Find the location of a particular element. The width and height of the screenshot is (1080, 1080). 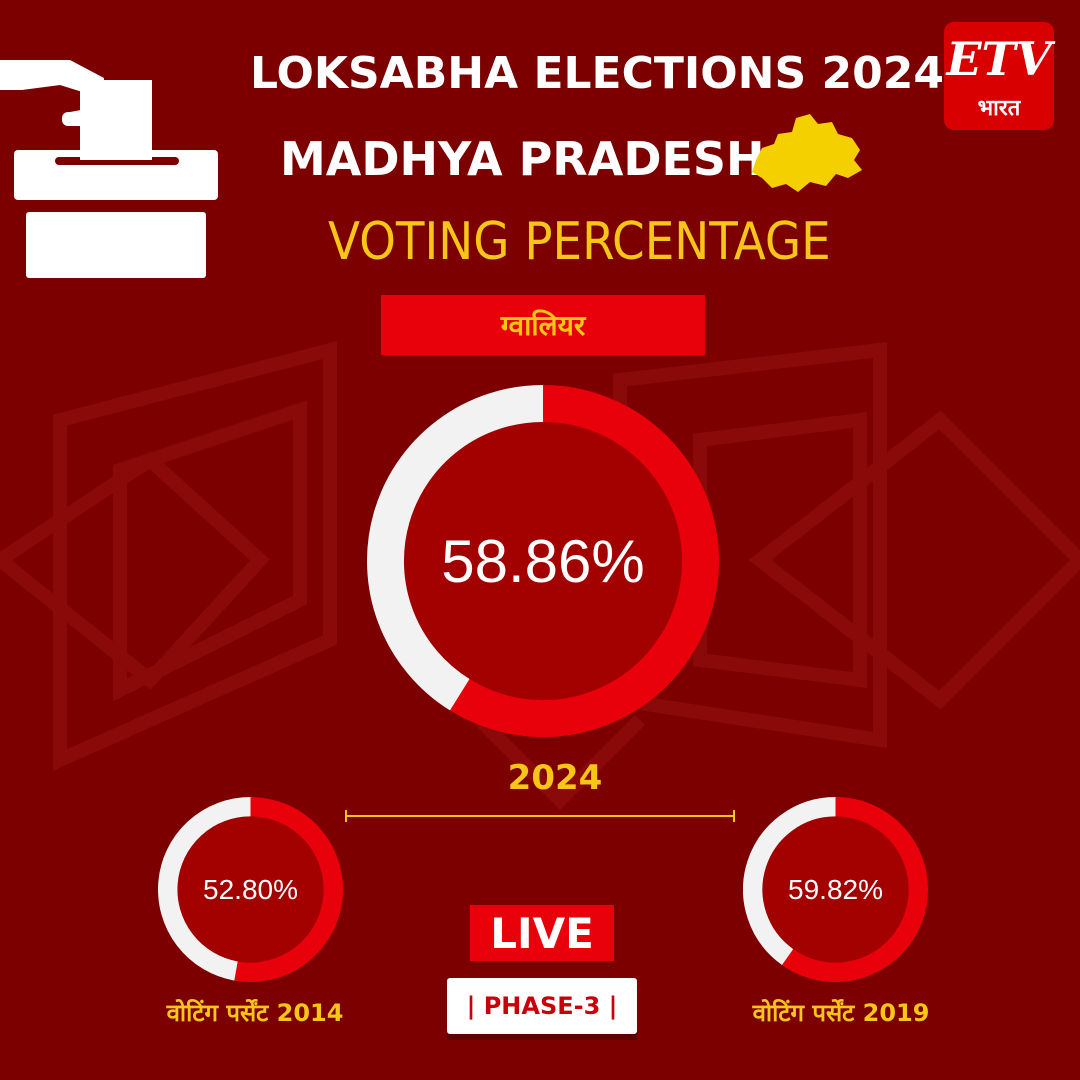

live-badge: LIVE is located at coordinates (542, 933).